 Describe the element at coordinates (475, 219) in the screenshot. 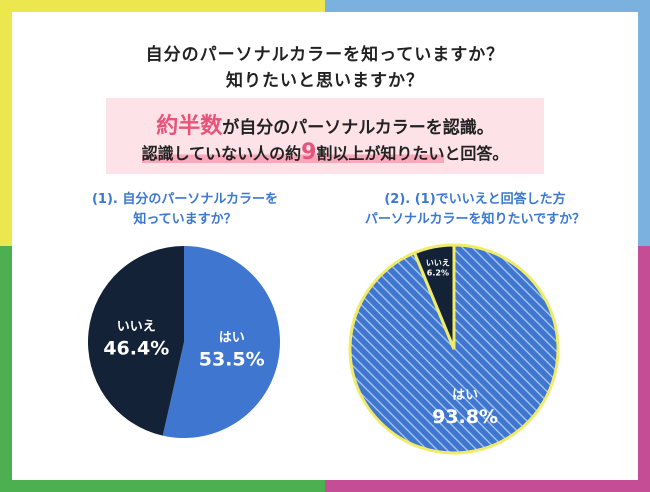

I see `question-2-line2: パーソナルカラーを知りたいですか？` at that location.